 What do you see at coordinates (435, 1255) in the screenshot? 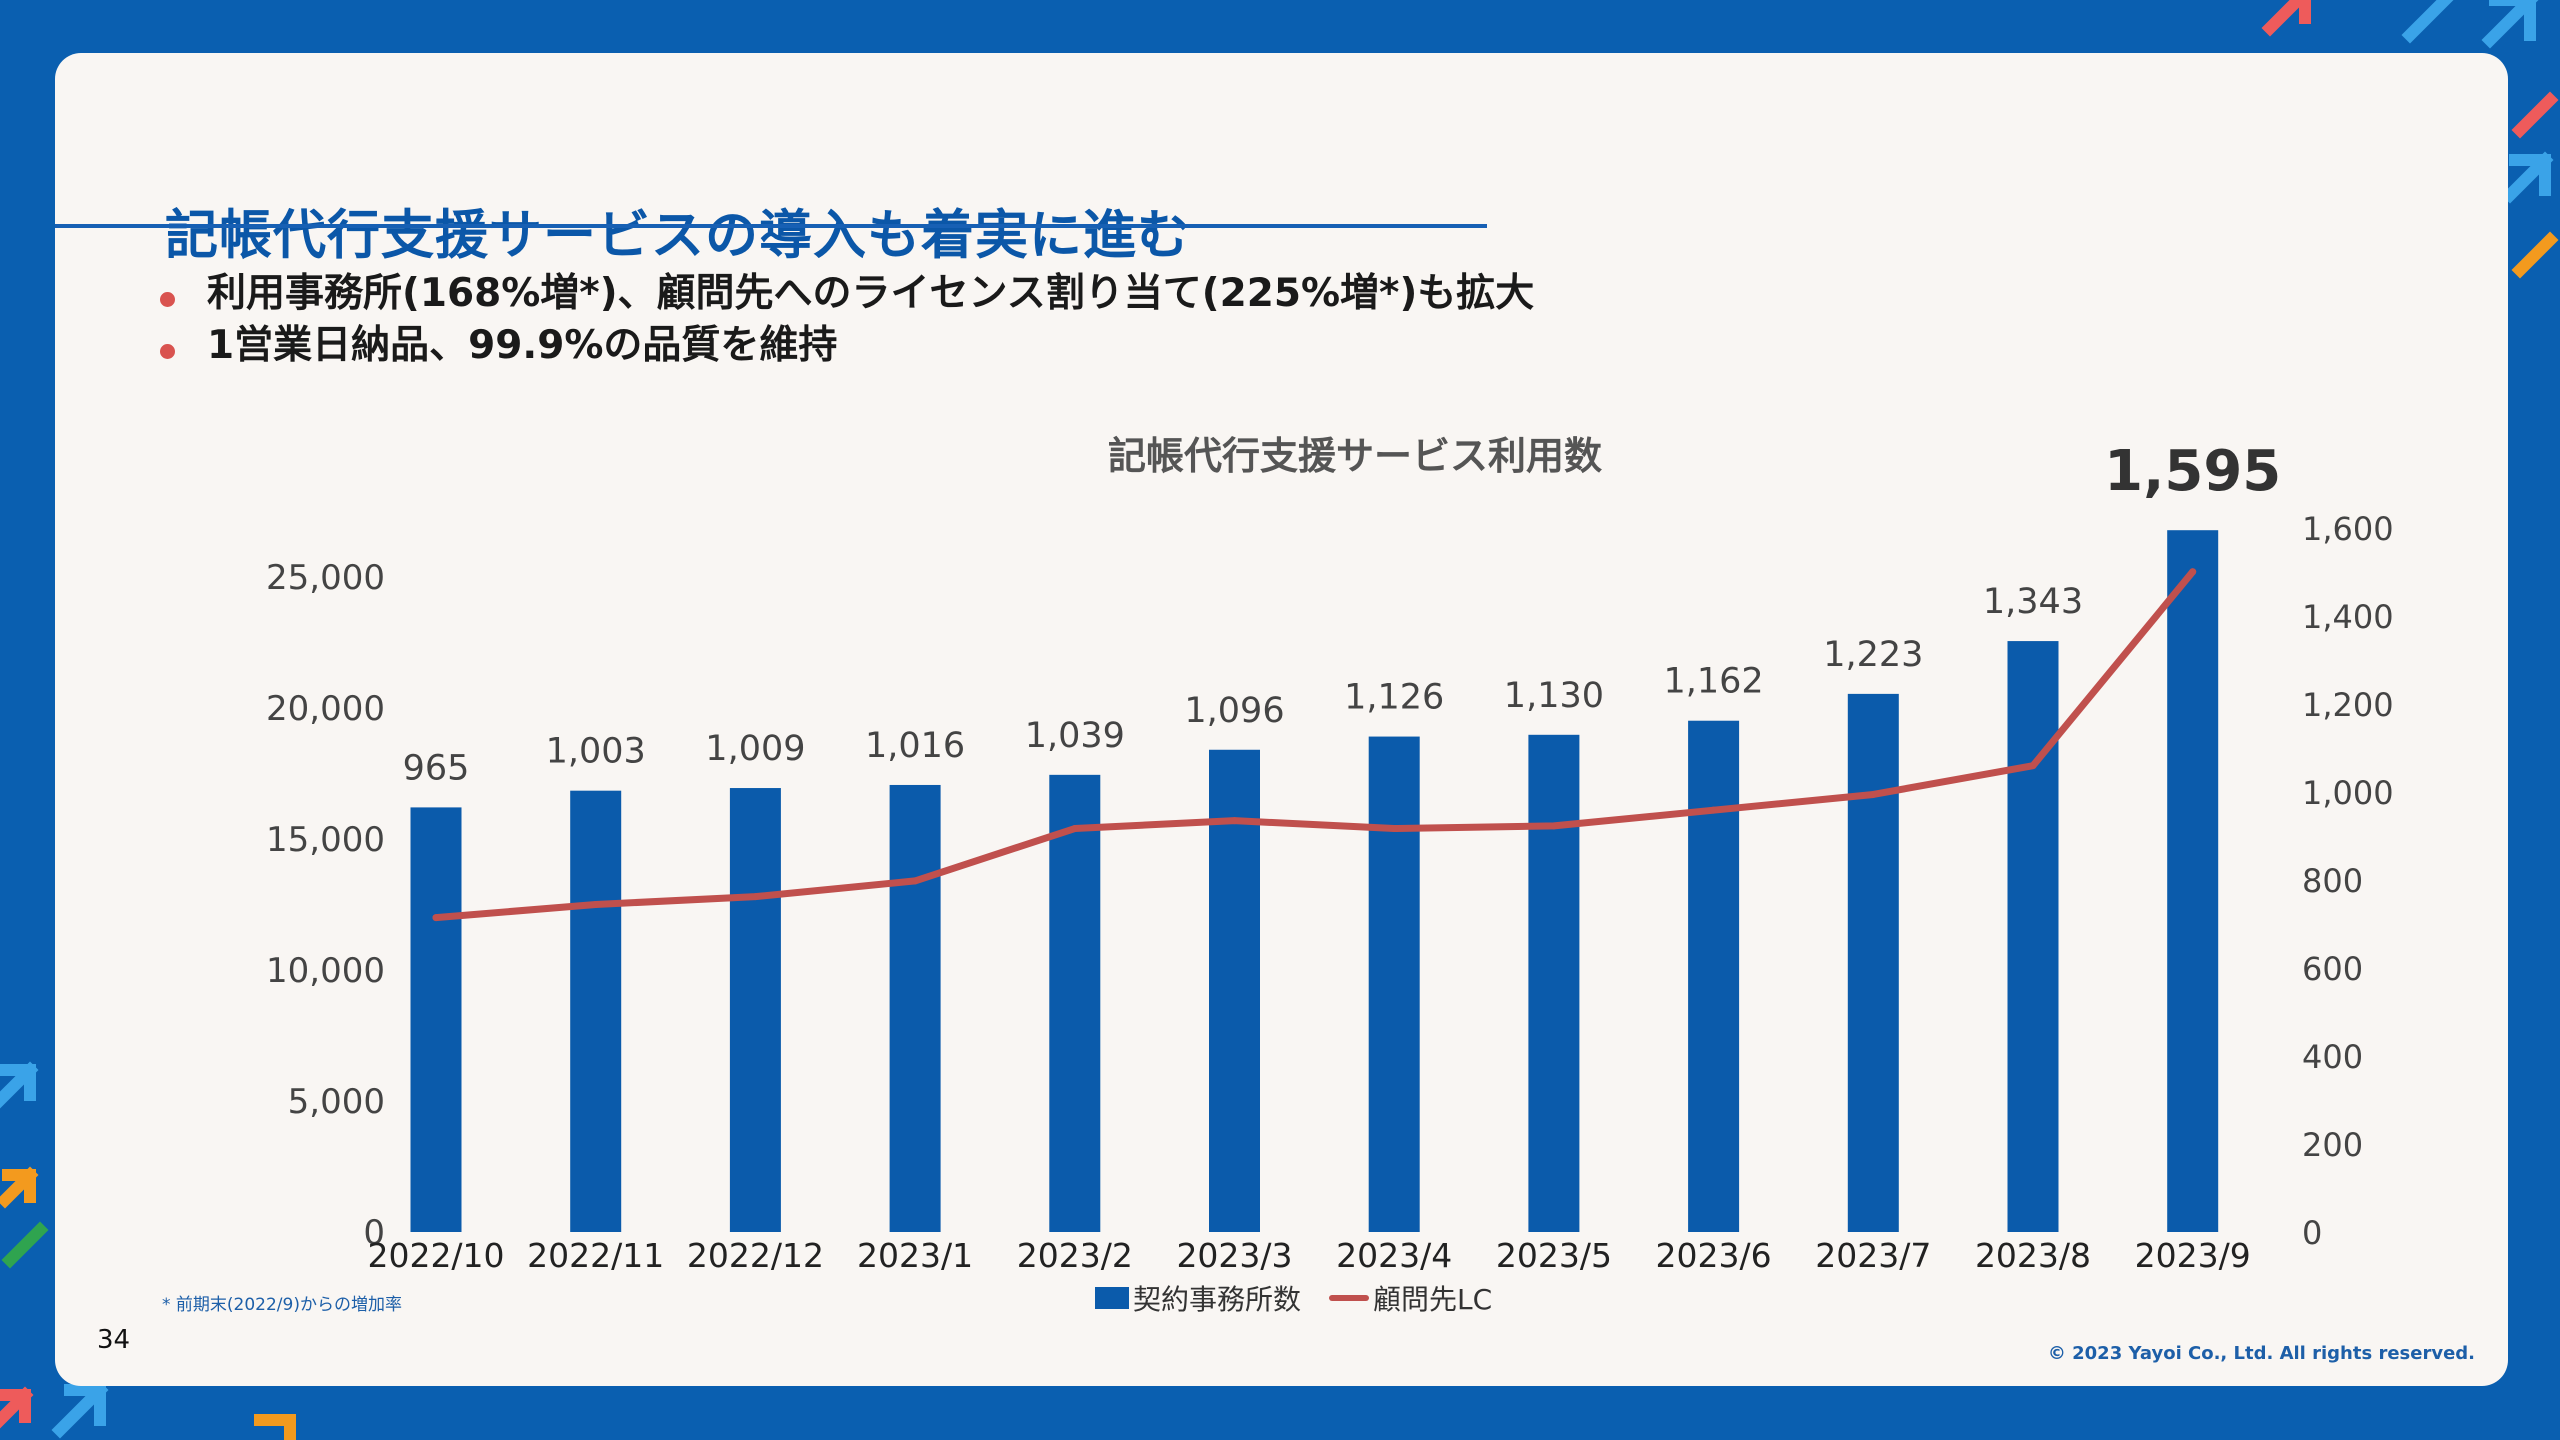
I see `x-tick-label: 2022/10` at bounding box center [435, 1255].